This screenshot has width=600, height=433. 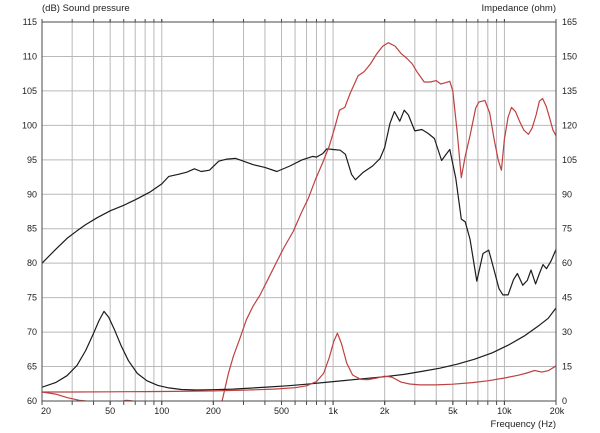 I want to click on left-tick-label: 60, so click(x=32, y=401).